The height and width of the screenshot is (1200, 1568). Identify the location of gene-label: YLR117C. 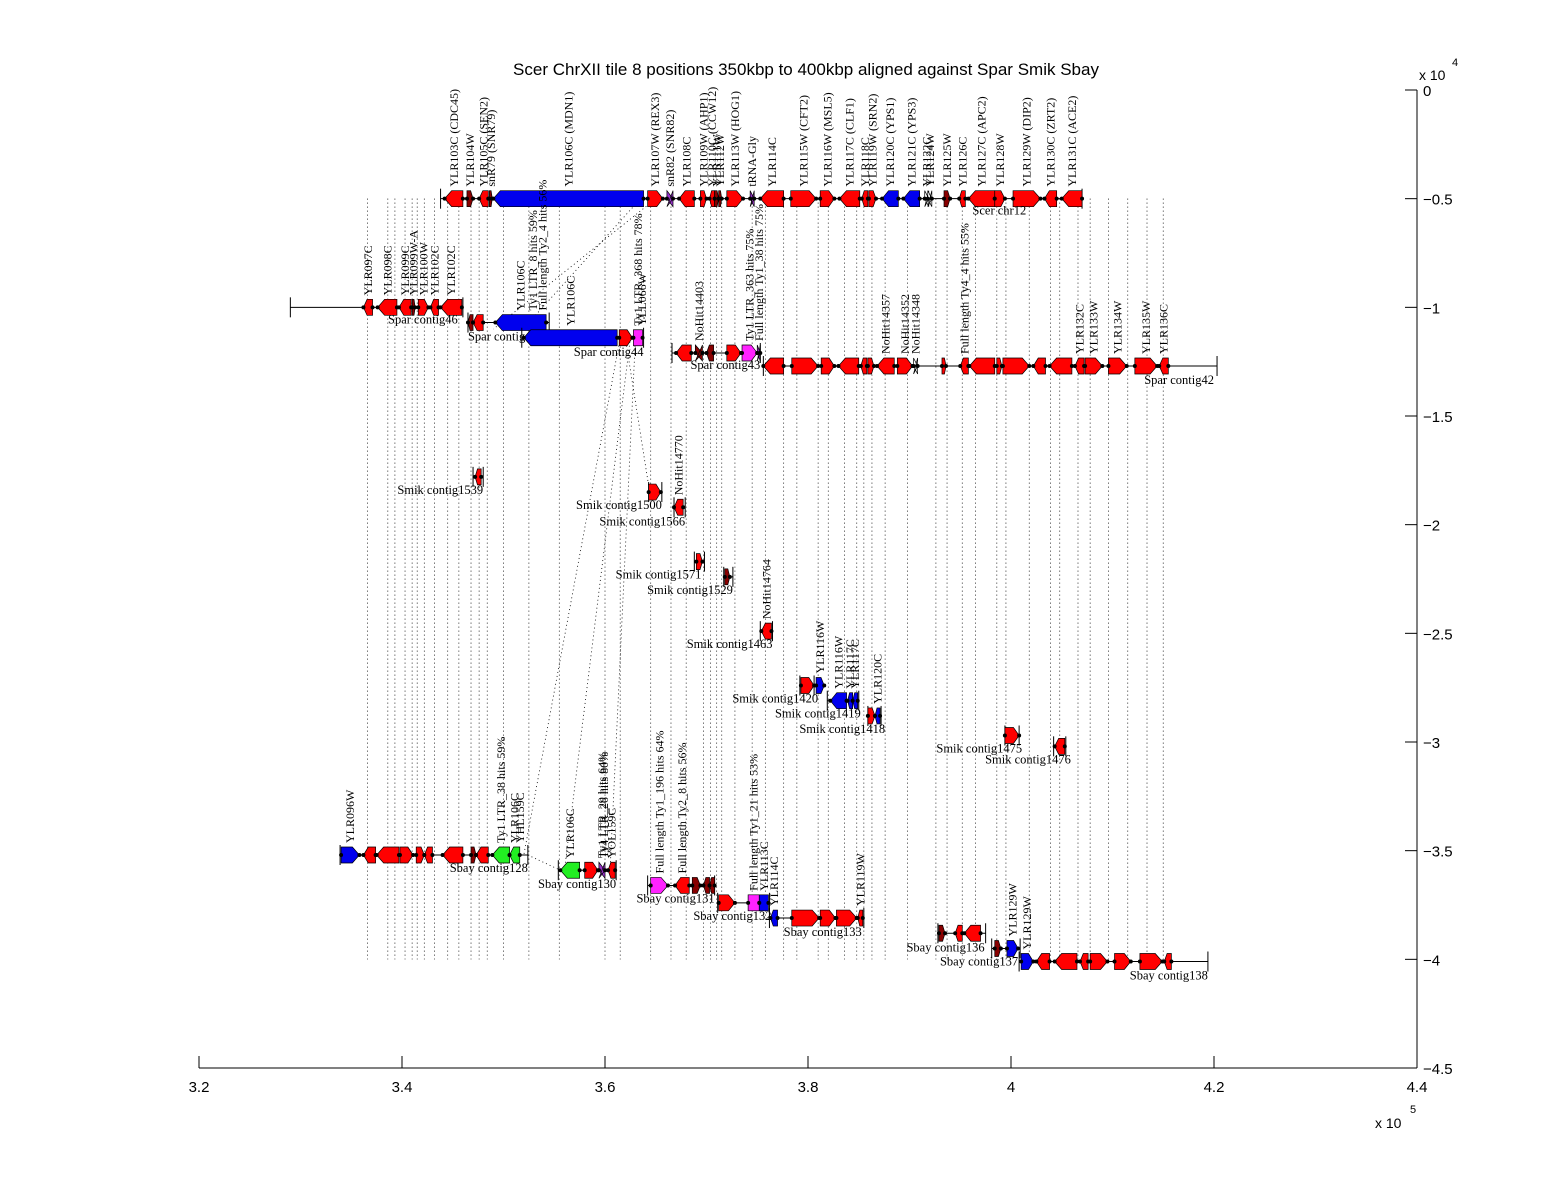
(855, 664).